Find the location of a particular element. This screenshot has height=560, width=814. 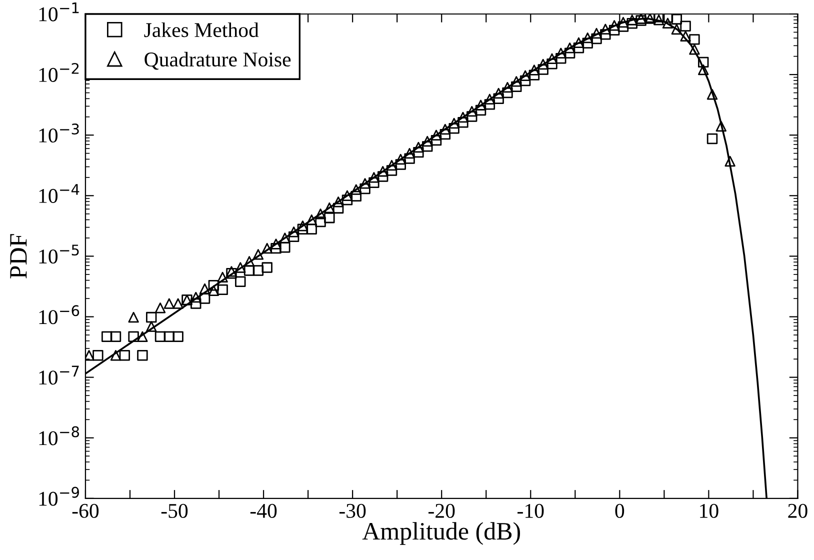

x-tick-label: -40 is located at coordinates (263, 511).